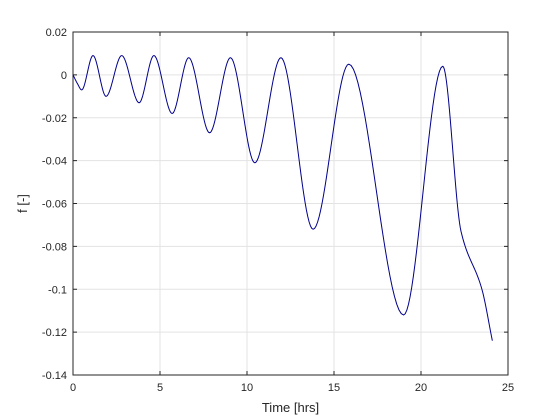  Describe the element at coordinates (247, 388) in the screenshot. I see `x-tick-label: 10` at that location.